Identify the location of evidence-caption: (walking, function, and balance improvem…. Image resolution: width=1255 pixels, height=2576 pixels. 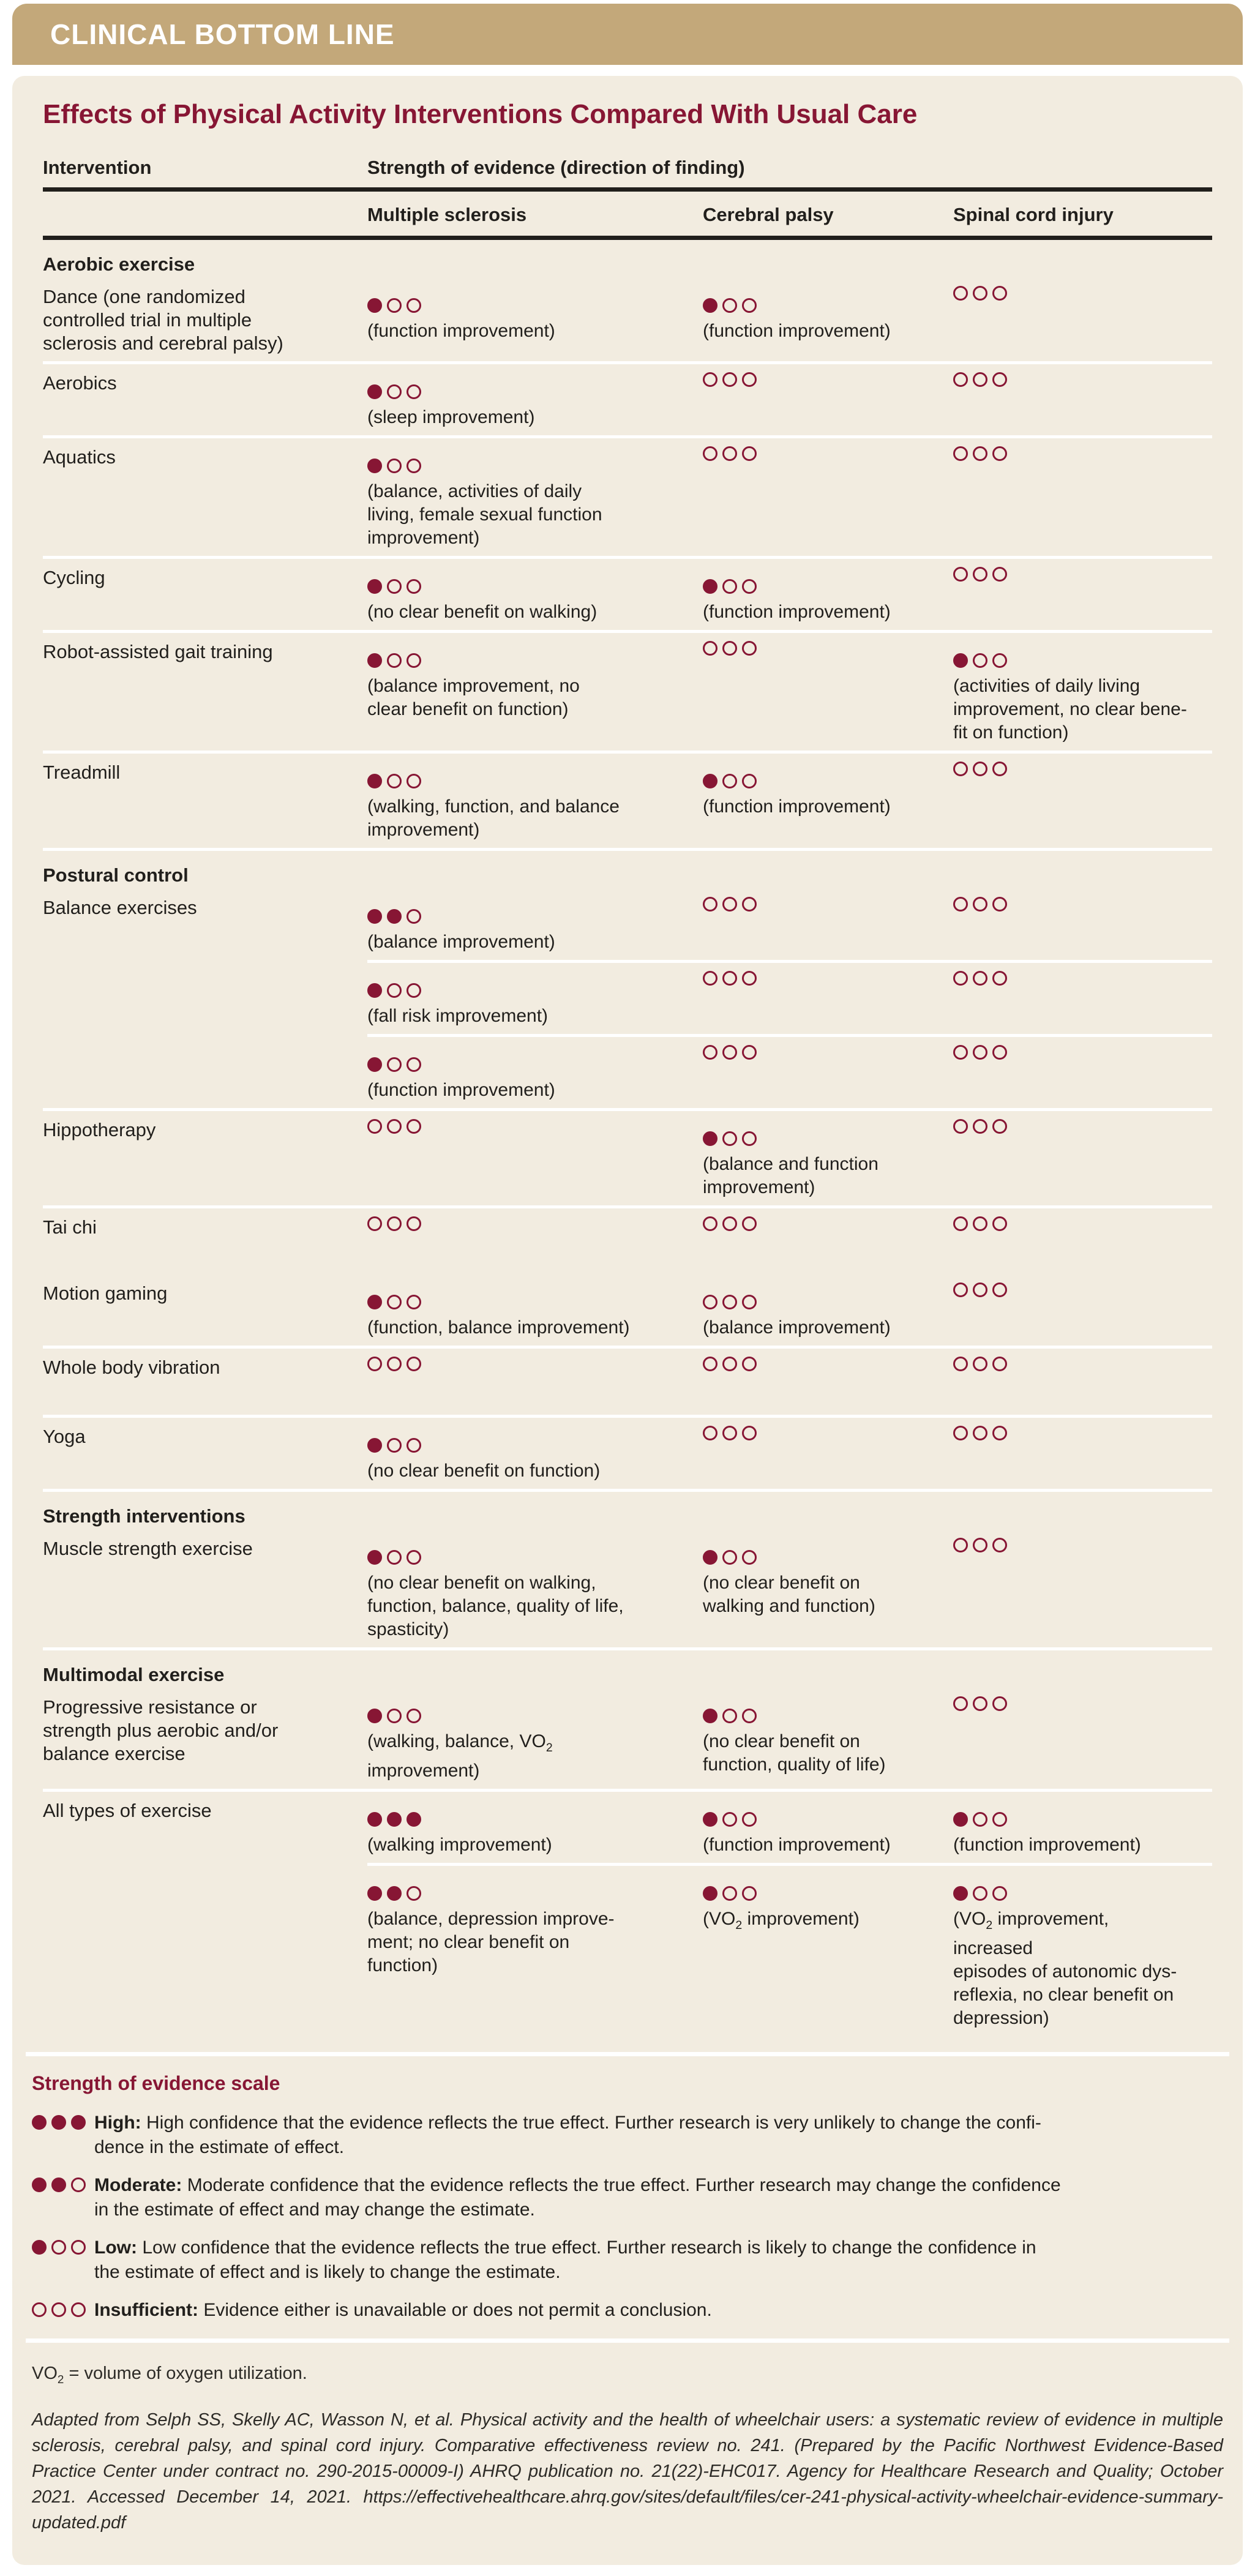
(494, 818).